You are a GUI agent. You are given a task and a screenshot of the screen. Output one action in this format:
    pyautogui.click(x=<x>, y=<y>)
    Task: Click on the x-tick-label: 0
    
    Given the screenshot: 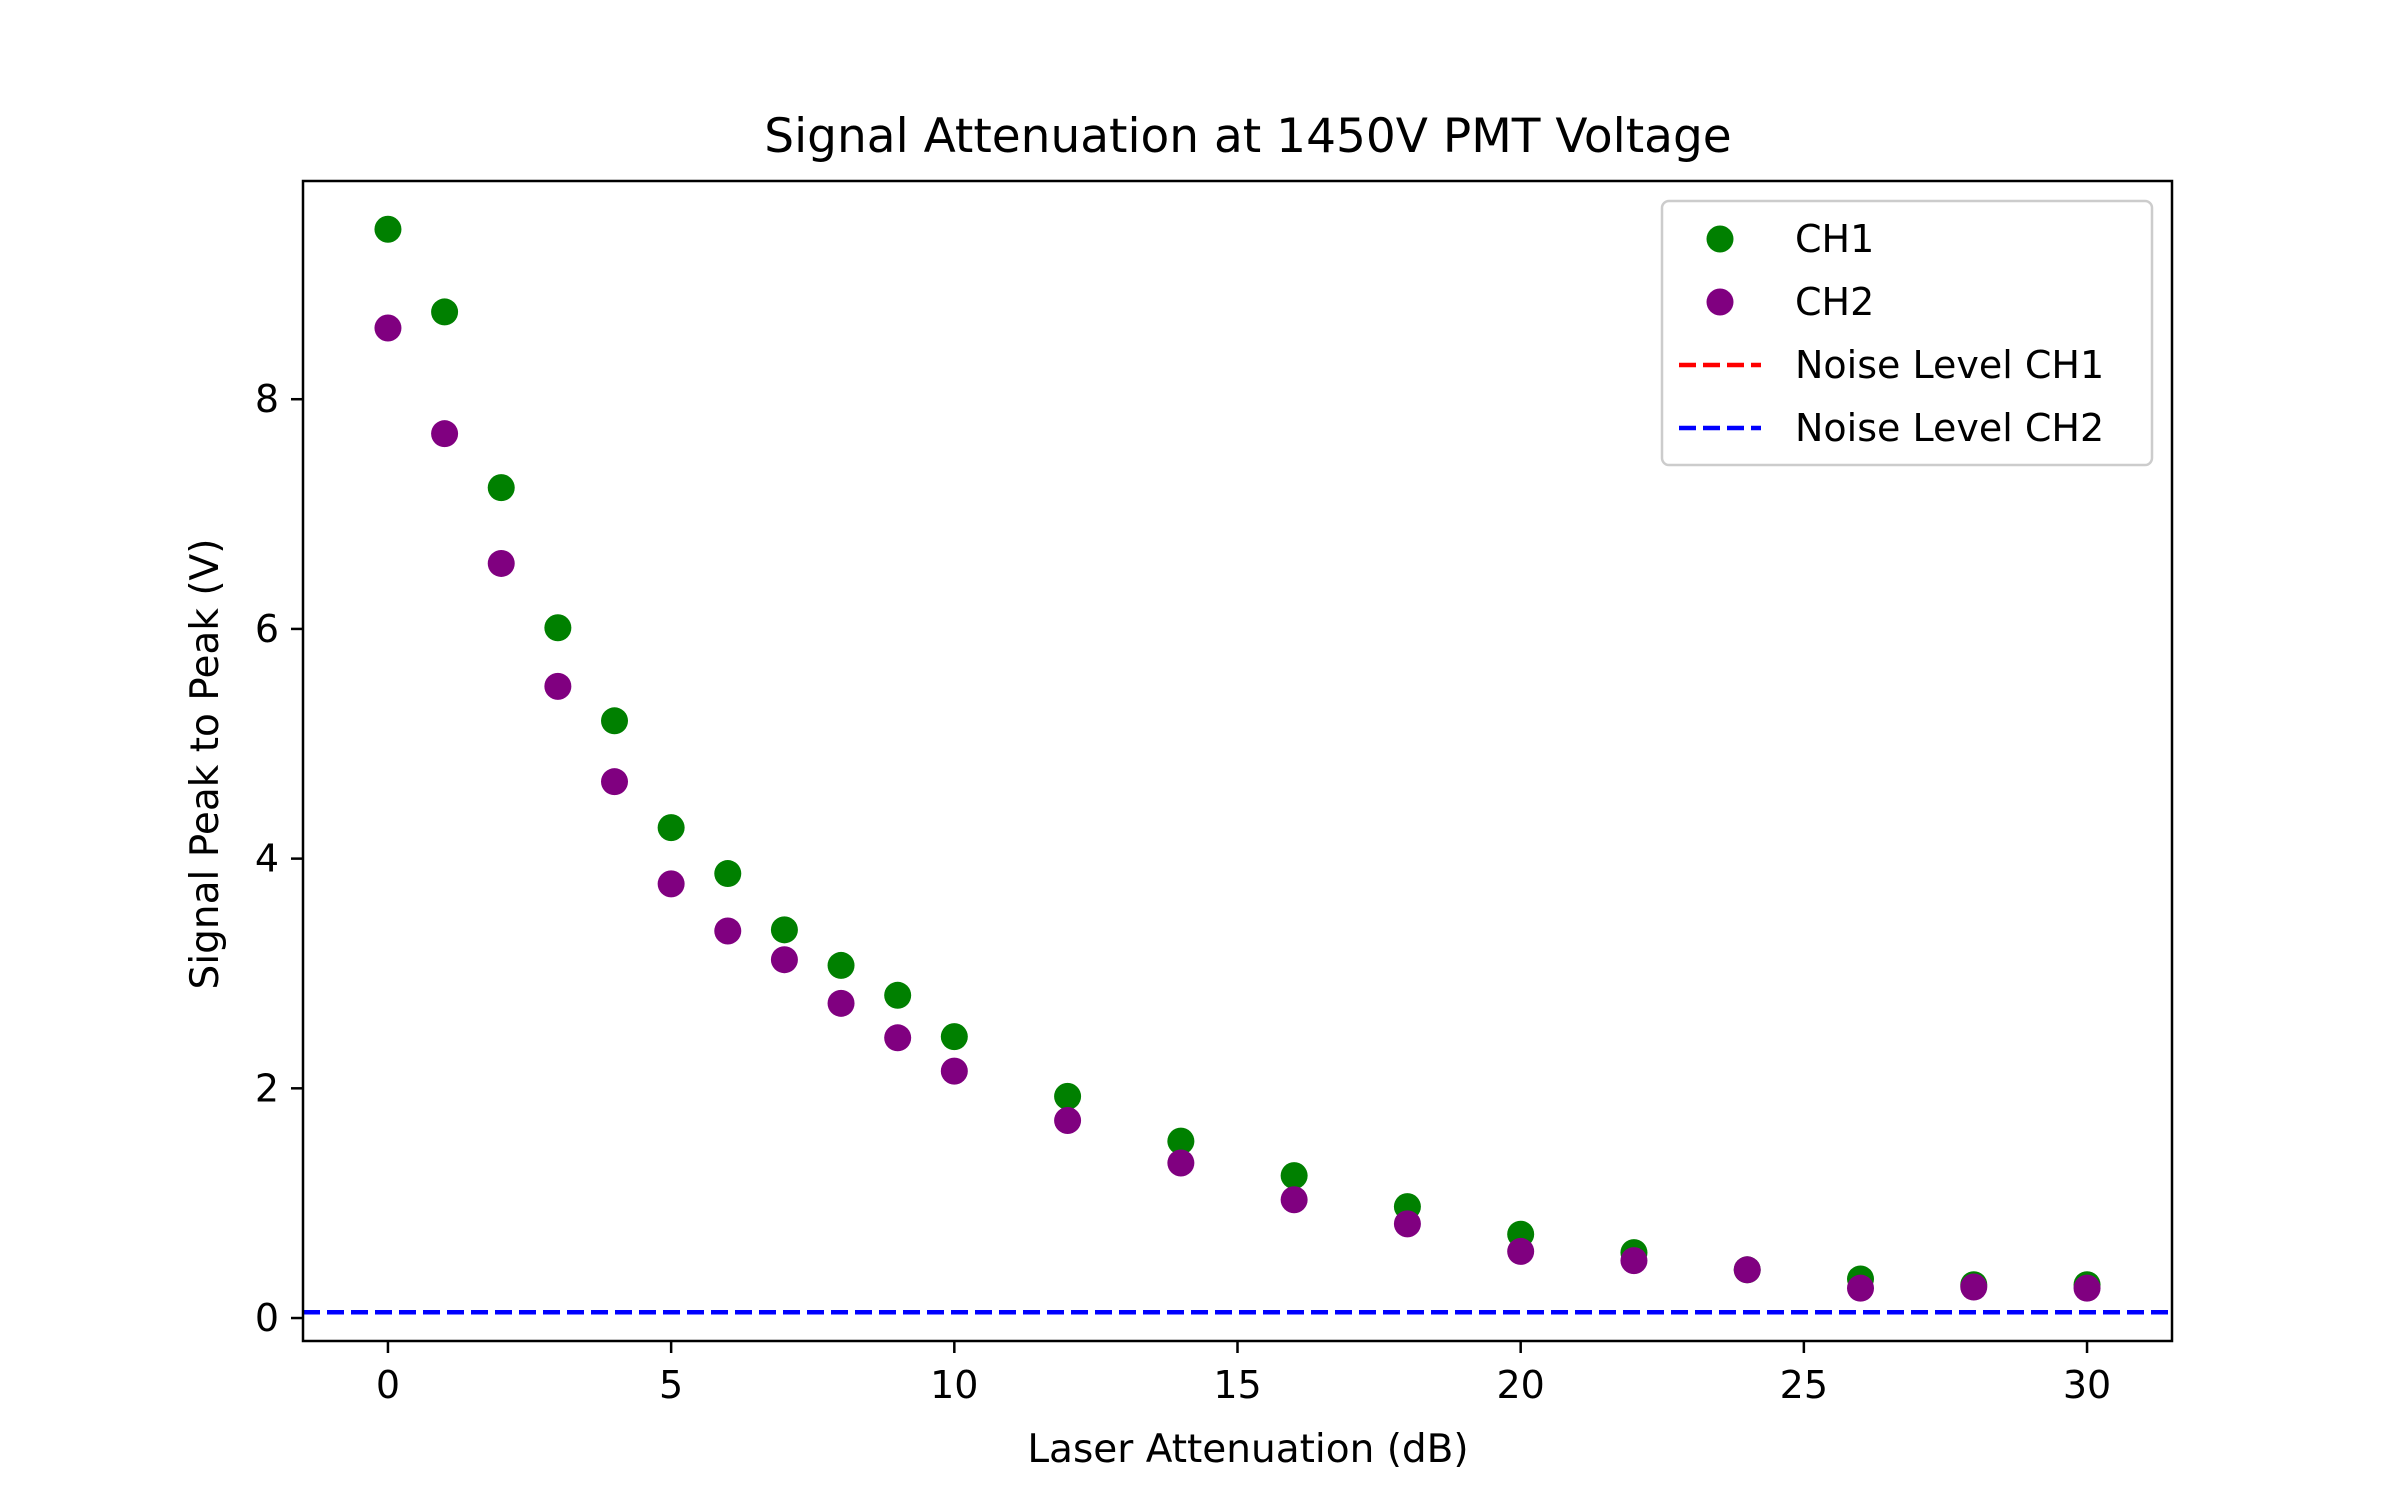 What is the action you would take?
    pyautogui.click(x=388, y=1385)
    